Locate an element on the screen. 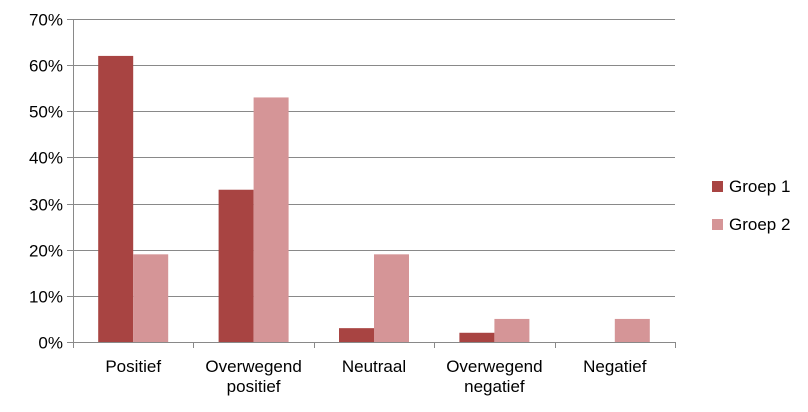  x-category-label: Overwegend negatief is located at coordinates (494, 376).